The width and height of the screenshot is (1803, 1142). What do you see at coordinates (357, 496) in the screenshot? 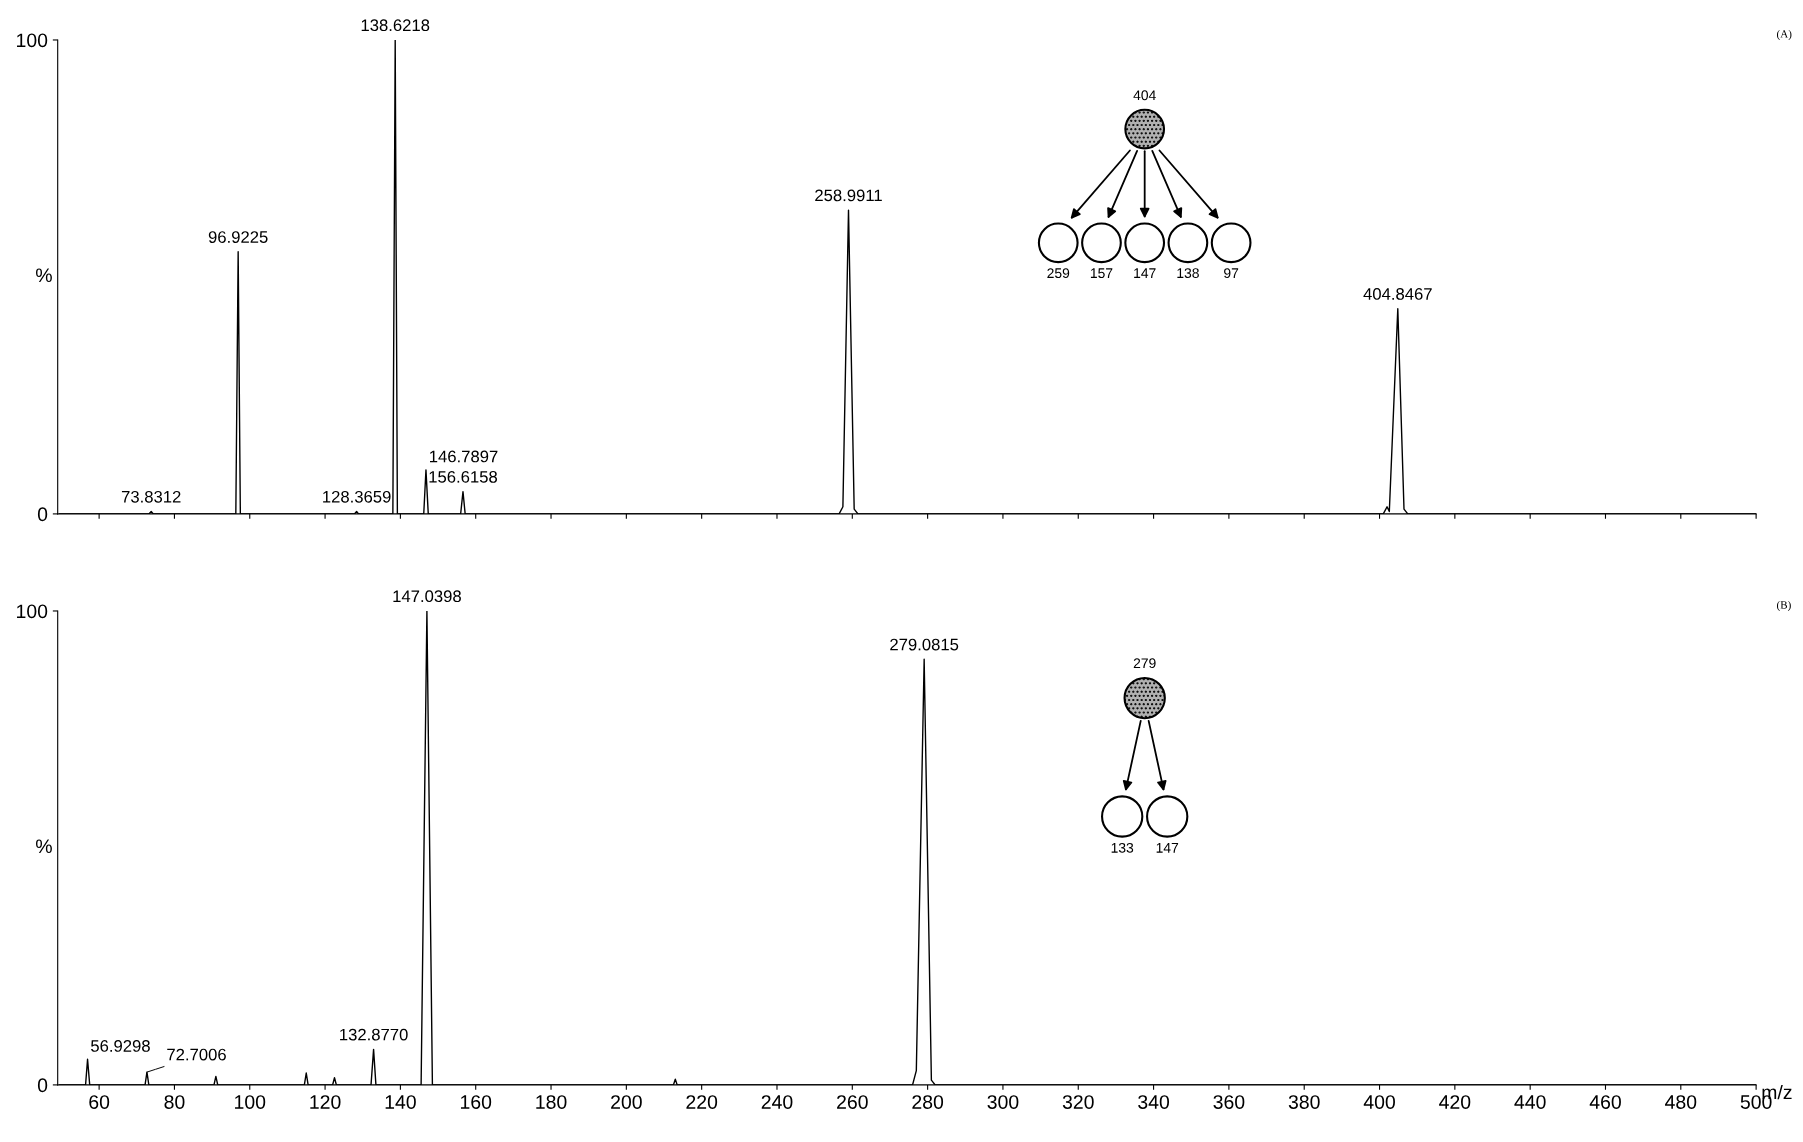
I see `annotation: 128.3659` at bounding box center [357, 496].